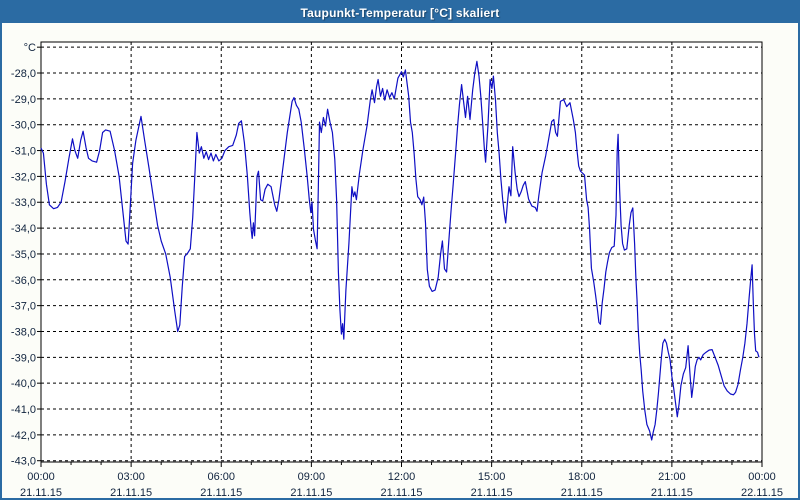  Describe the element at coordinates (23, 307) in the screenshot. I see `y-tick-label: -37,0` at that location.